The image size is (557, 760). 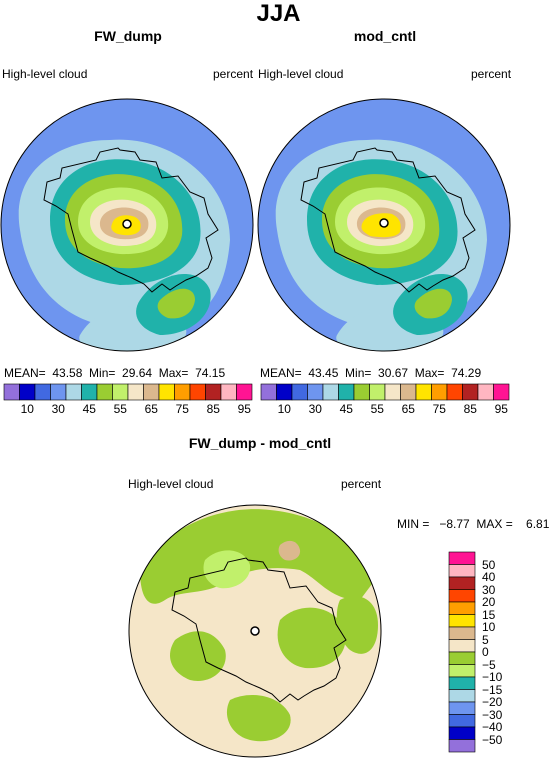 I want to click on panel-1-colorbar-labels: 10 30 45 55 65 75 85 95, so click(x=128, y=410).